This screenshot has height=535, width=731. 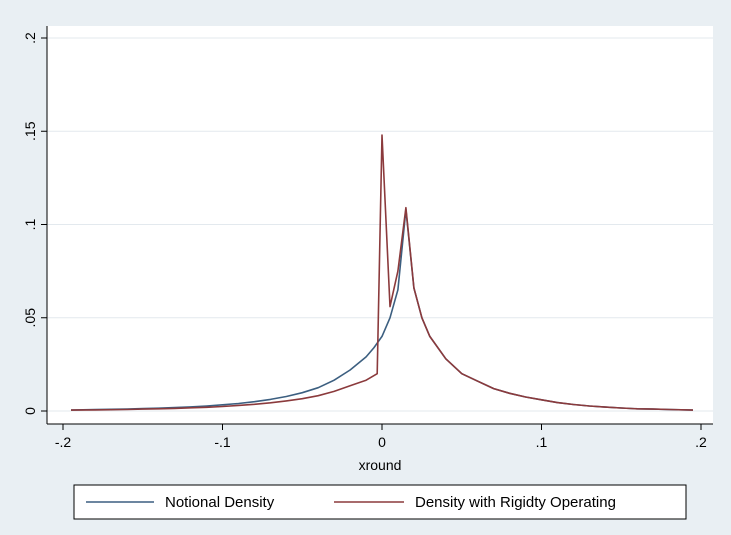 I want to click on y-tick-label: .15, so click(x=30, y=131).